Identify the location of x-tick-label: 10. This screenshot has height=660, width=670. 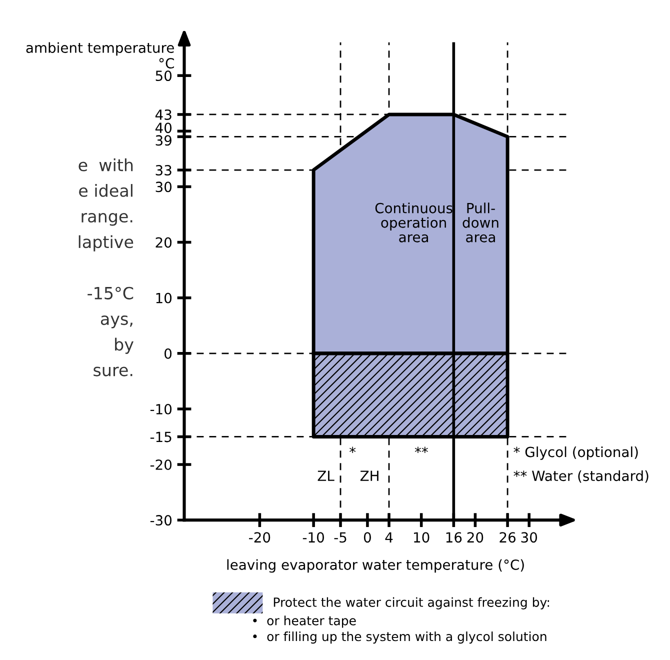
(422, 537).